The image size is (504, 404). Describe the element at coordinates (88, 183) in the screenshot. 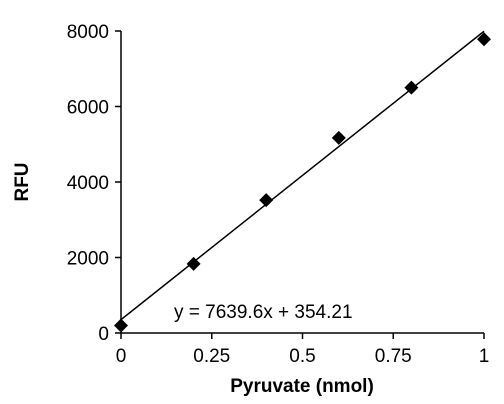

I see `y-tick-label: 4000` at that location.